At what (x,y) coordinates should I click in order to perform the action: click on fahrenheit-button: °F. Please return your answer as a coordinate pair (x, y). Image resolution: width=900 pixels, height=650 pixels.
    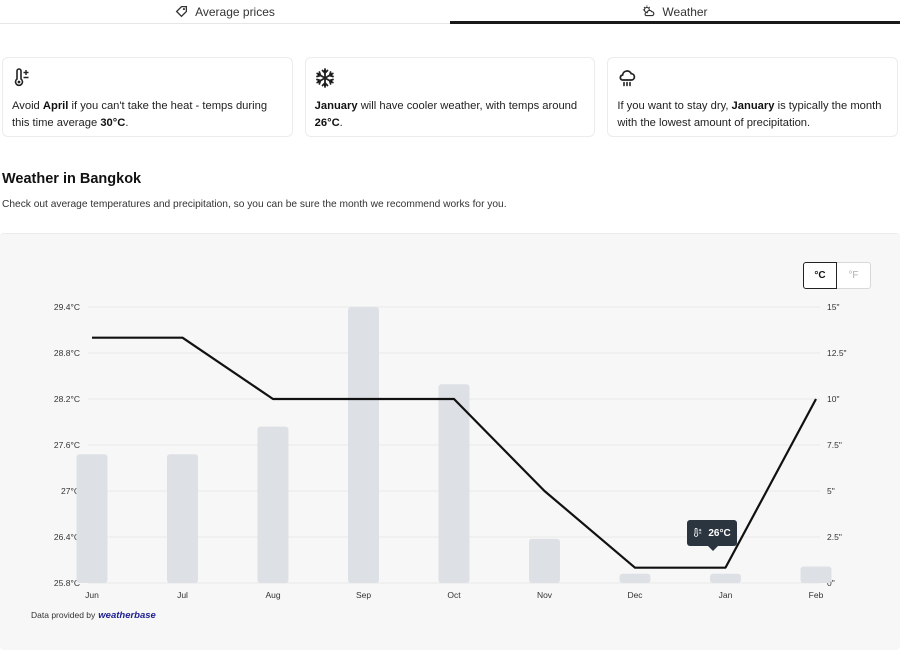
    Looking at the image, I should click on (854, 275).